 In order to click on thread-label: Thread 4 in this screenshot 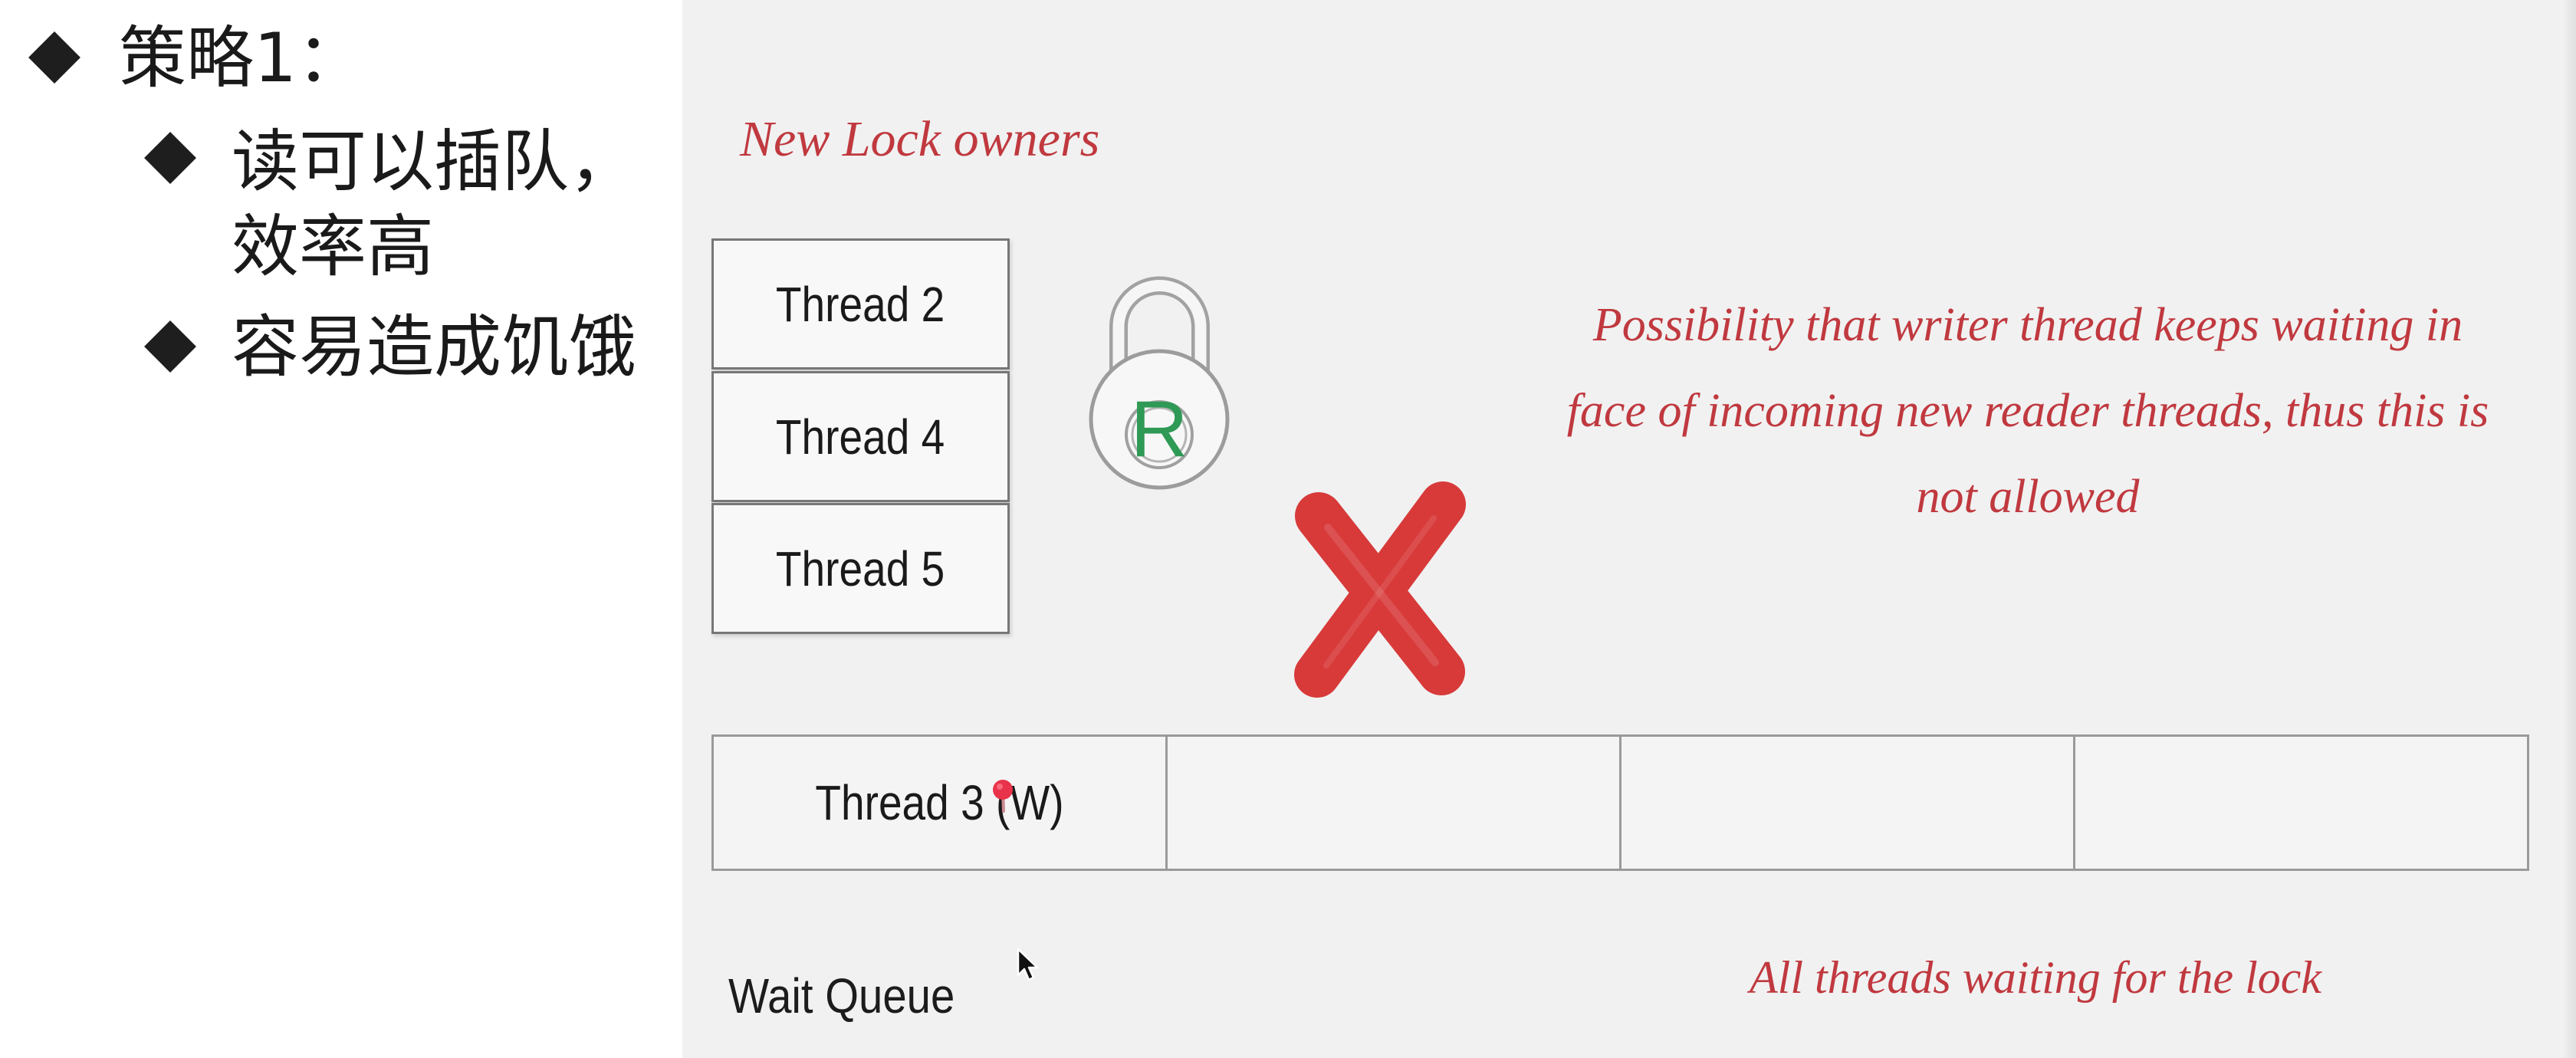, I will do `click(860, 437)`.